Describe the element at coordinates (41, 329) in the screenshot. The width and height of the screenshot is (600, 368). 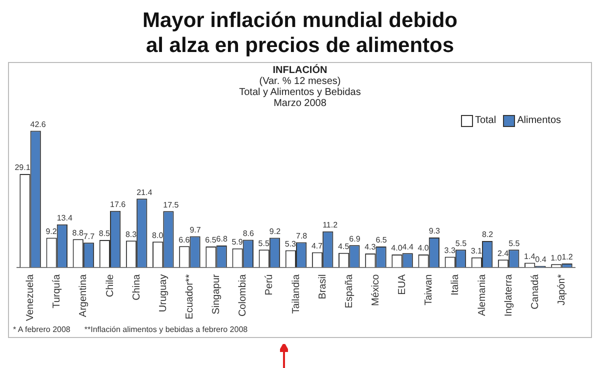
I see `text: * A febrero 2008` at that location.